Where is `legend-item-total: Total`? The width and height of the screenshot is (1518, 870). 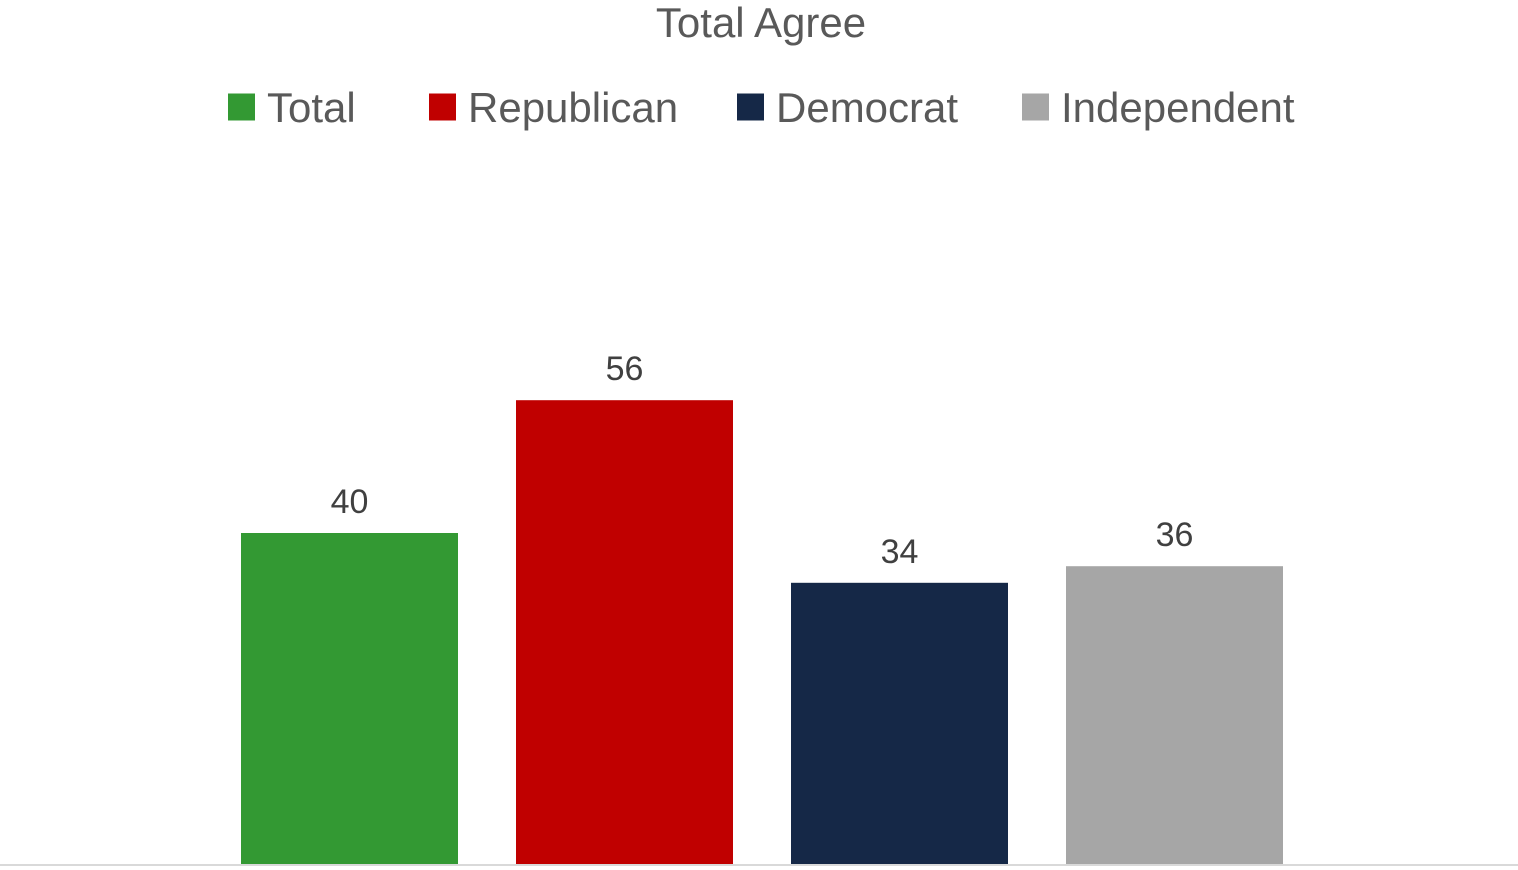
legend-item-total: Total is located at coordinates (292, 107).